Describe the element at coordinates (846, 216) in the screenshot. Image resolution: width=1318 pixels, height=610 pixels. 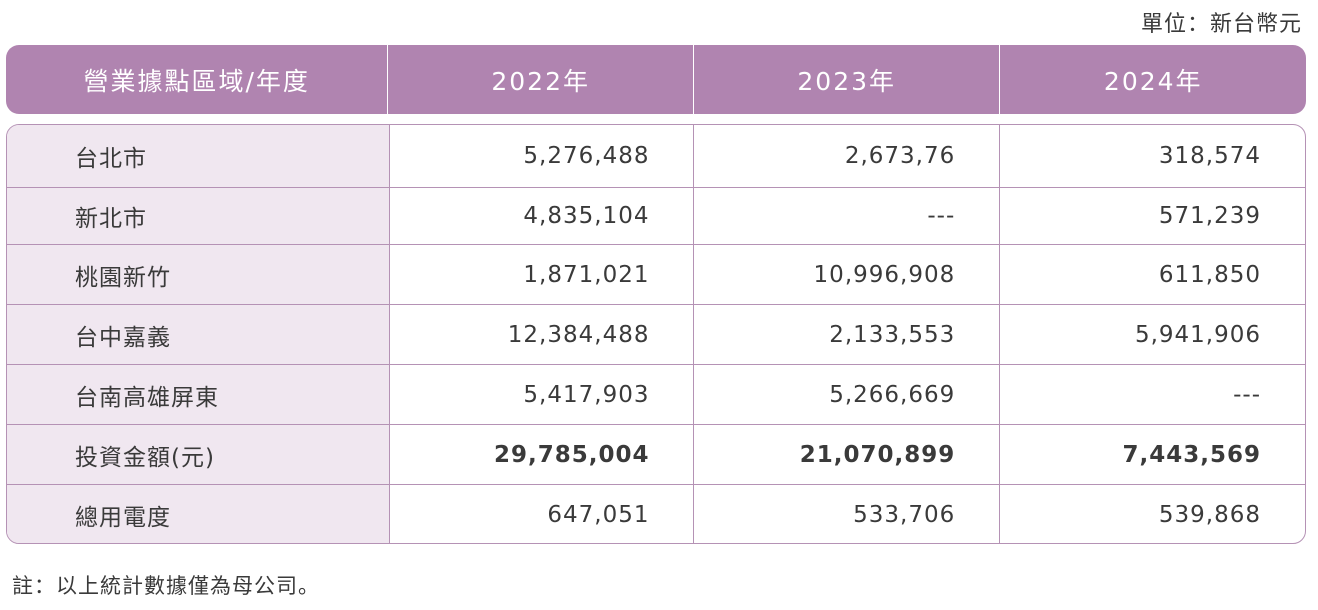
I see `cell-2023: ---` at that location.